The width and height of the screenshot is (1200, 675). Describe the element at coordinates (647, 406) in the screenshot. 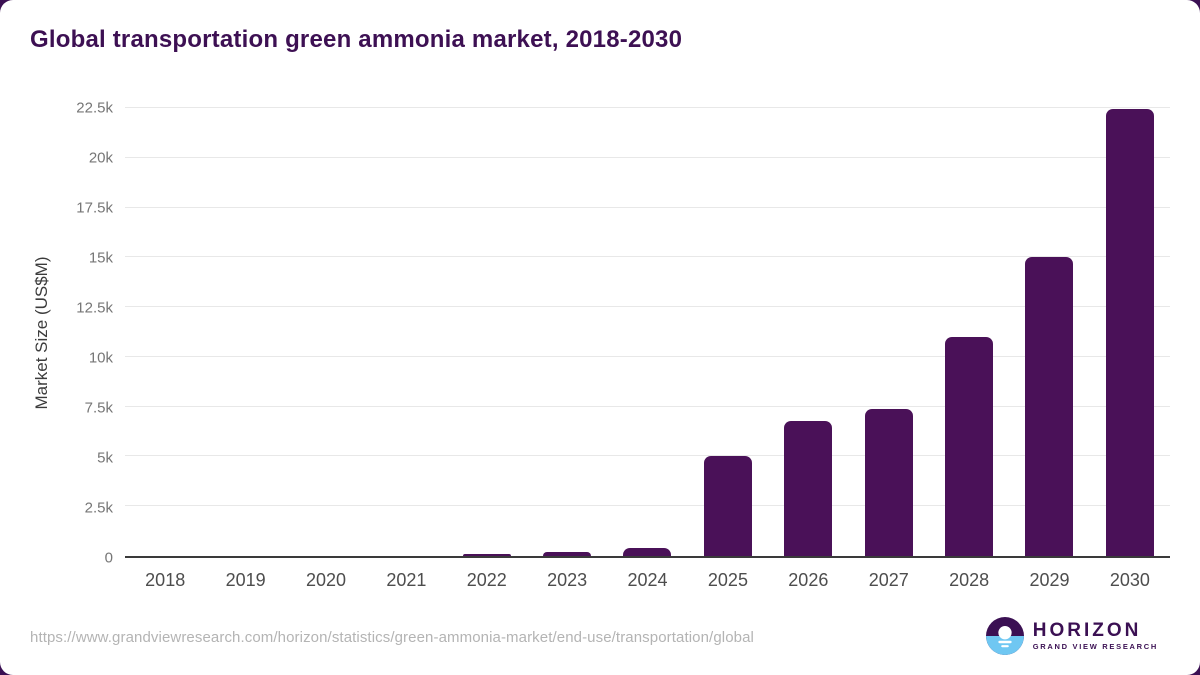

I see `gridline-7.5k` at that location.